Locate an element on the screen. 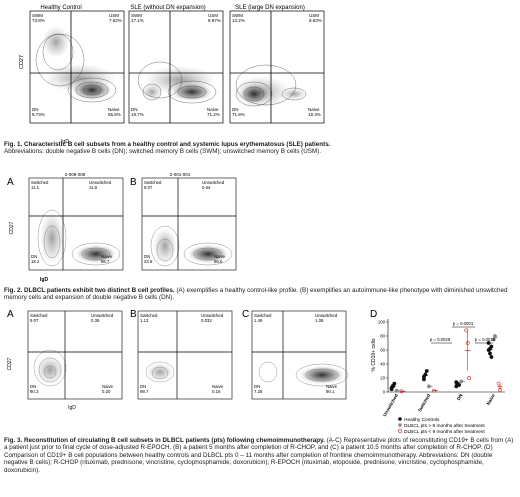  quadrant-value-dn: 98.7 is located at coordinates (144, 391).